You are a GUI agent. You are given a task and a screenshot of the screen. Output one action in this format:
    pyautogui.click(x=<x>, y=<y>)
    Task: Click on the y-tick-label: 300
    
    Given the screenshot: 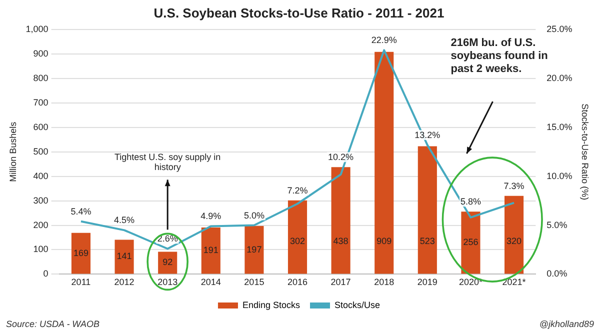 What is the action you would take?
    pyautogui.click(x=40, y=200)
    